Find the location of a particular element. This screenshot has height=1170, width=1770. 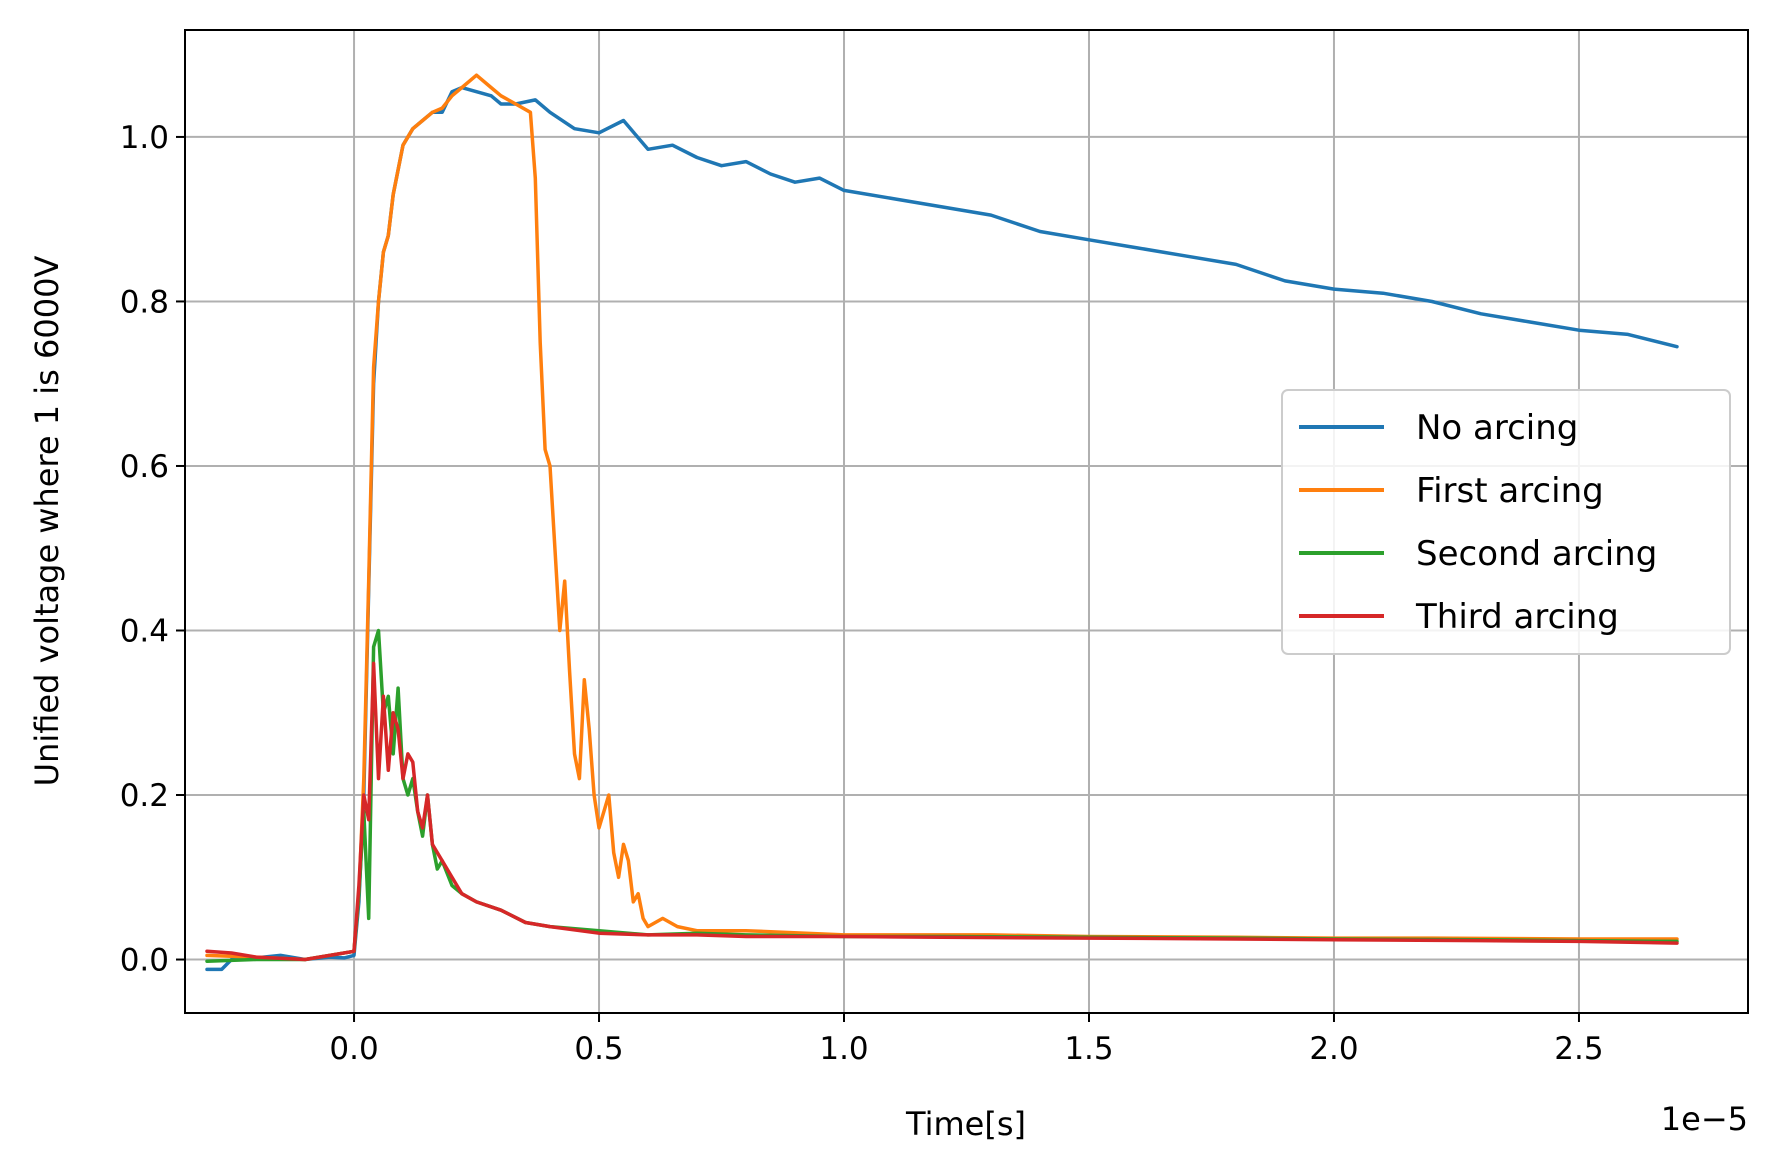

y-tick-label: 0.0 is located at coordinates (144, 961).